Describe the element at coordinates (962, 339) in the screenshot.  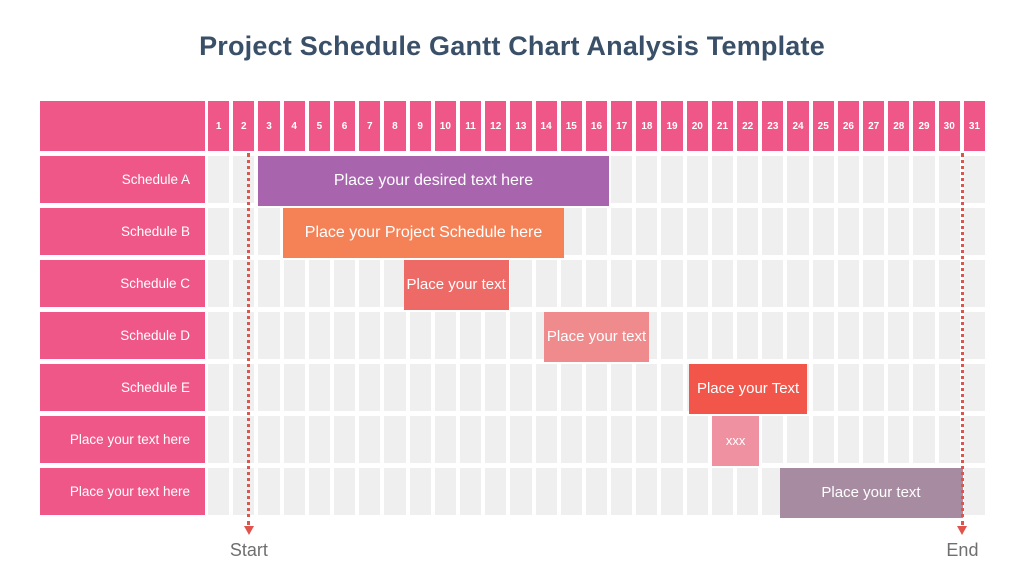
I see `timeline-marker-line` at that location.